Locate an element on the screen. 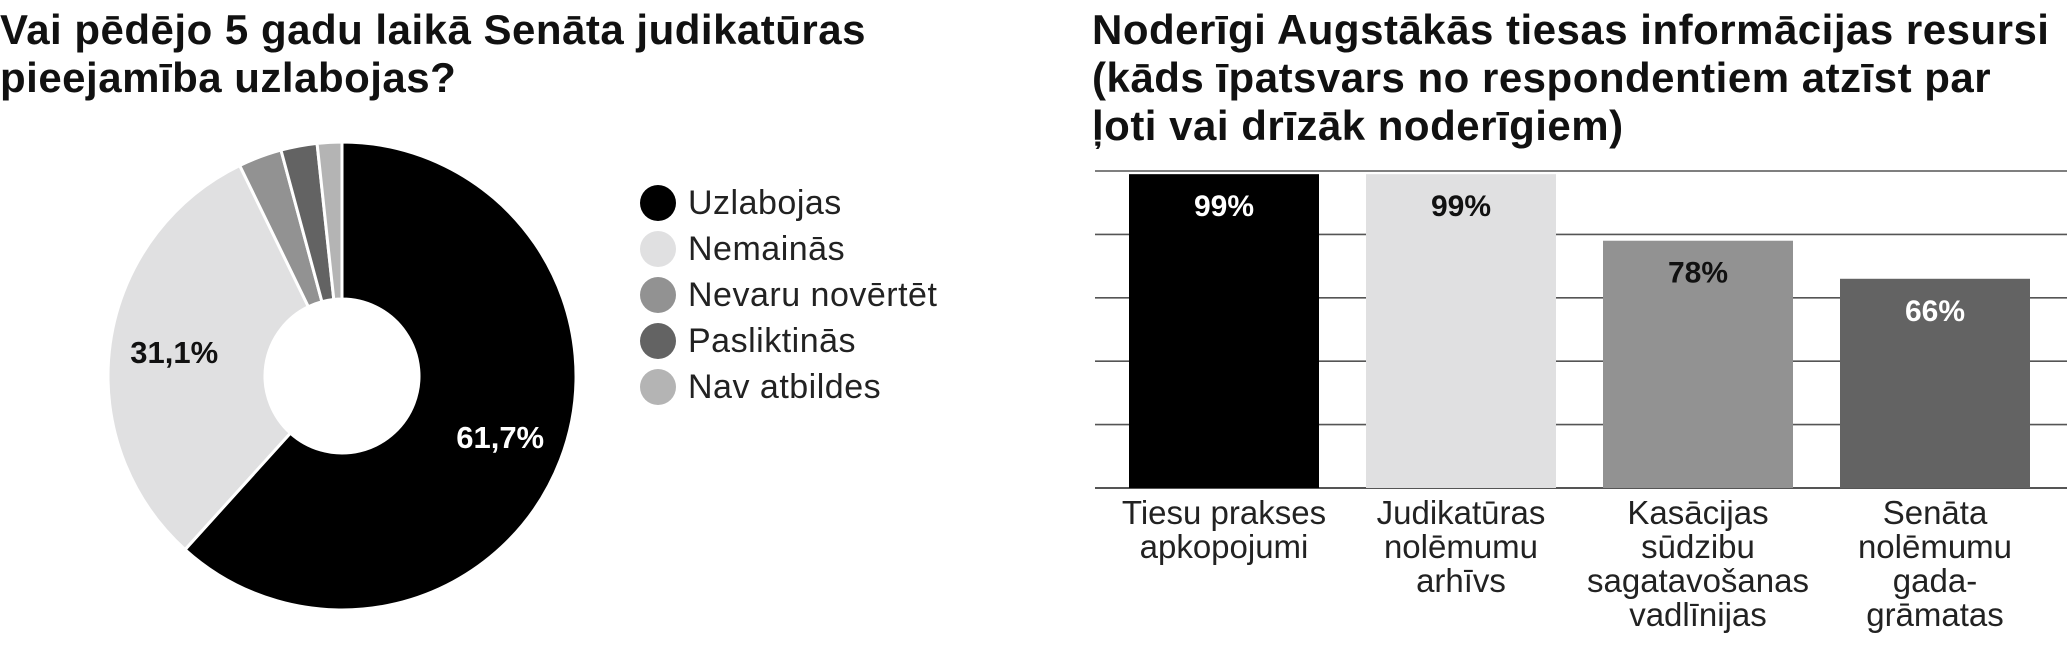 The width and height of the screenshot is (2067, 651). legend-label: Nav atbildes is located at coordinates (785, 386).